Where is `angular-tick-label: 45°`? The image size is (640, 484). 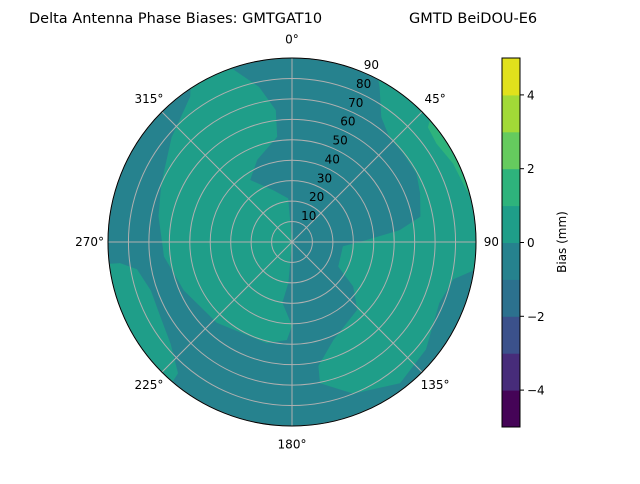
angular-tick-label: 45° is located at coordinates (434, 99).